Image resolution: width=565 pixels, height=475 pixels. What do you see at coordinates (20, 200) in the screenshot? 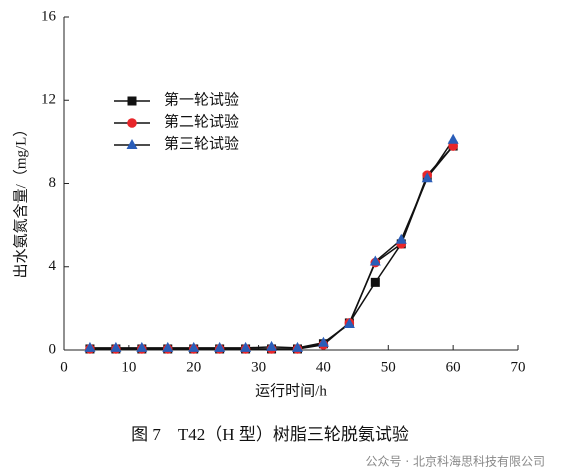
I see `y-axis-label: 出水氨氮含量/（mg/L）` at bounding box center [20, 200].